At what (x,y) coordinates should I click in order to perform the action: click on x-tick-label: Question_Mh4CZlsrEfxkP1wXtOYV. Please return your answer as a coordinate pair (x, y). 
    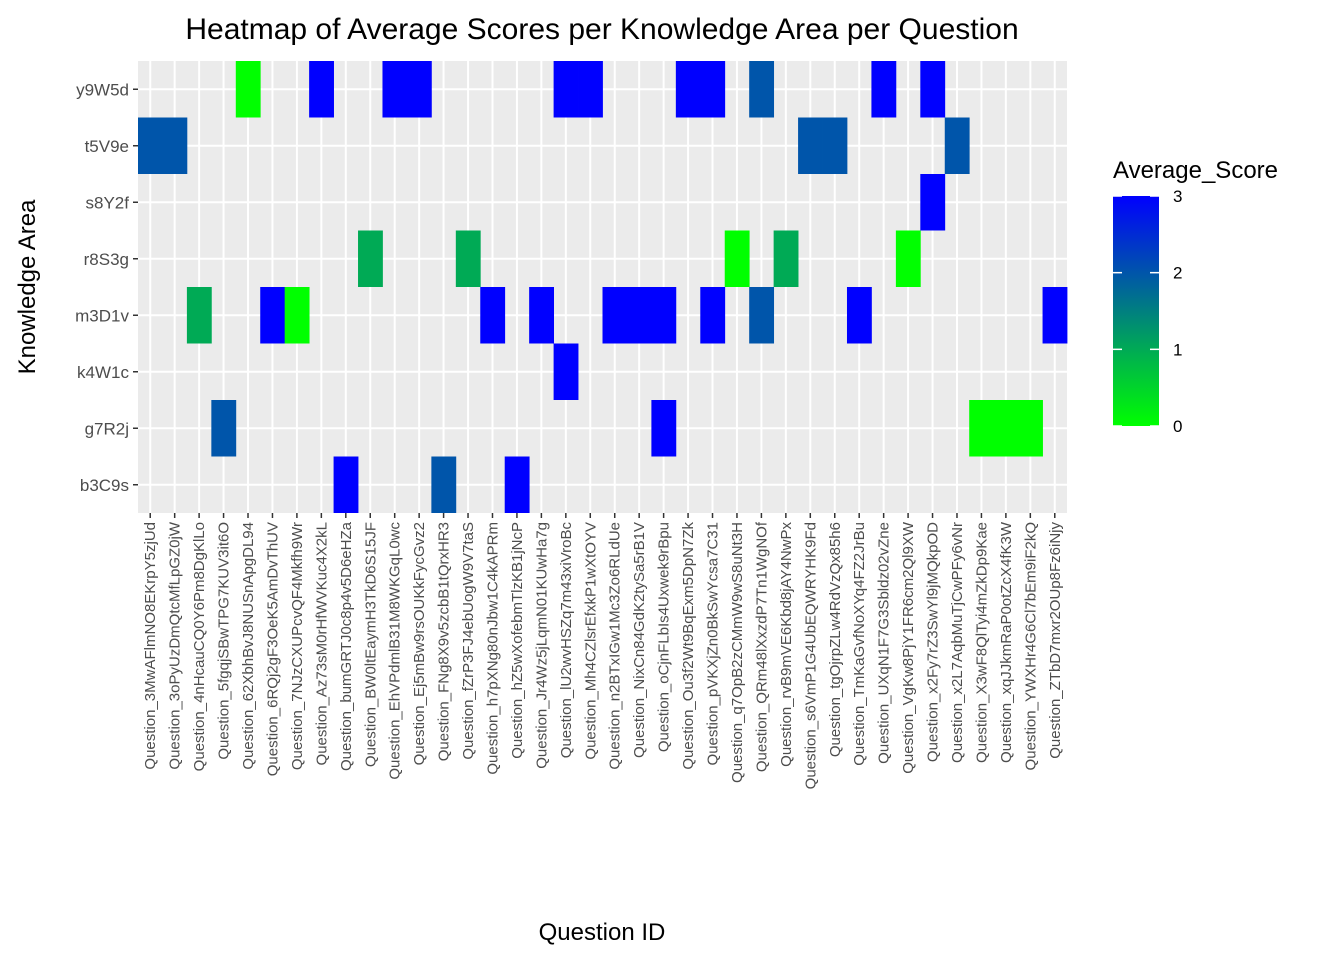
    Looking at the image, I should click on (590, 641).